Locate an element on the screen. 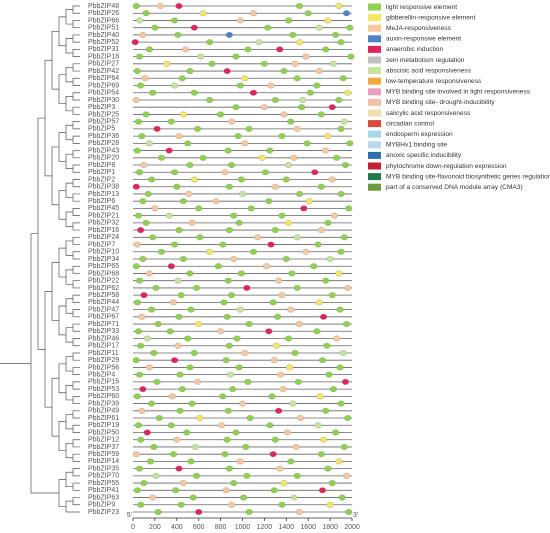 This screenshot has width=550, height=533. gene-label: PbbZIP53 is located at coordinates (103, 389).